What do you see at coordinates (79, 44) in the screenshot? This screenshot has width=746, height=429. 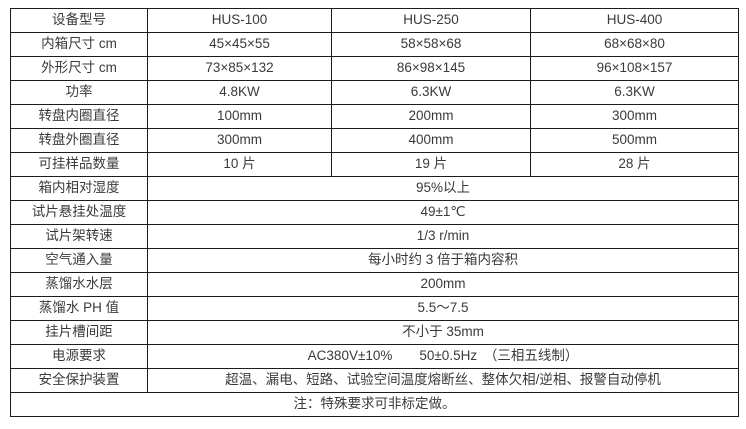 I see `row-label: 内箱尺寸 cm` at bounding box center [79, 44].